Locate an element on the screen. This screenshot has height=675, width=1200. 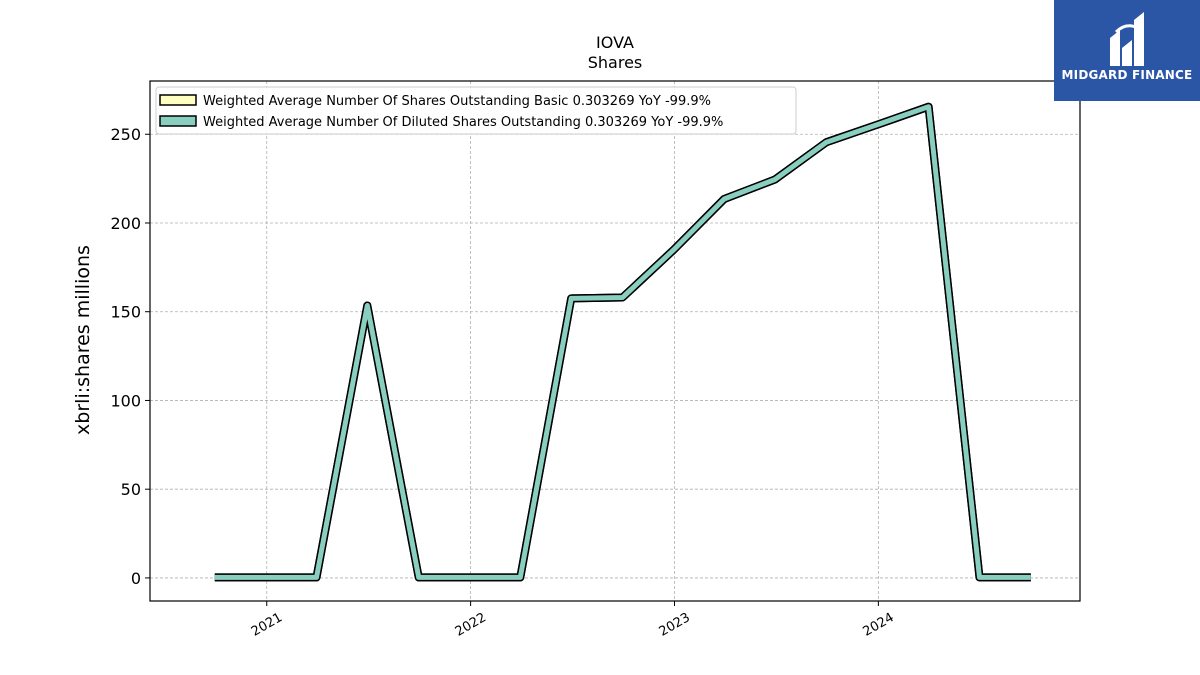
legend-box is located at coordinates (476, 110).